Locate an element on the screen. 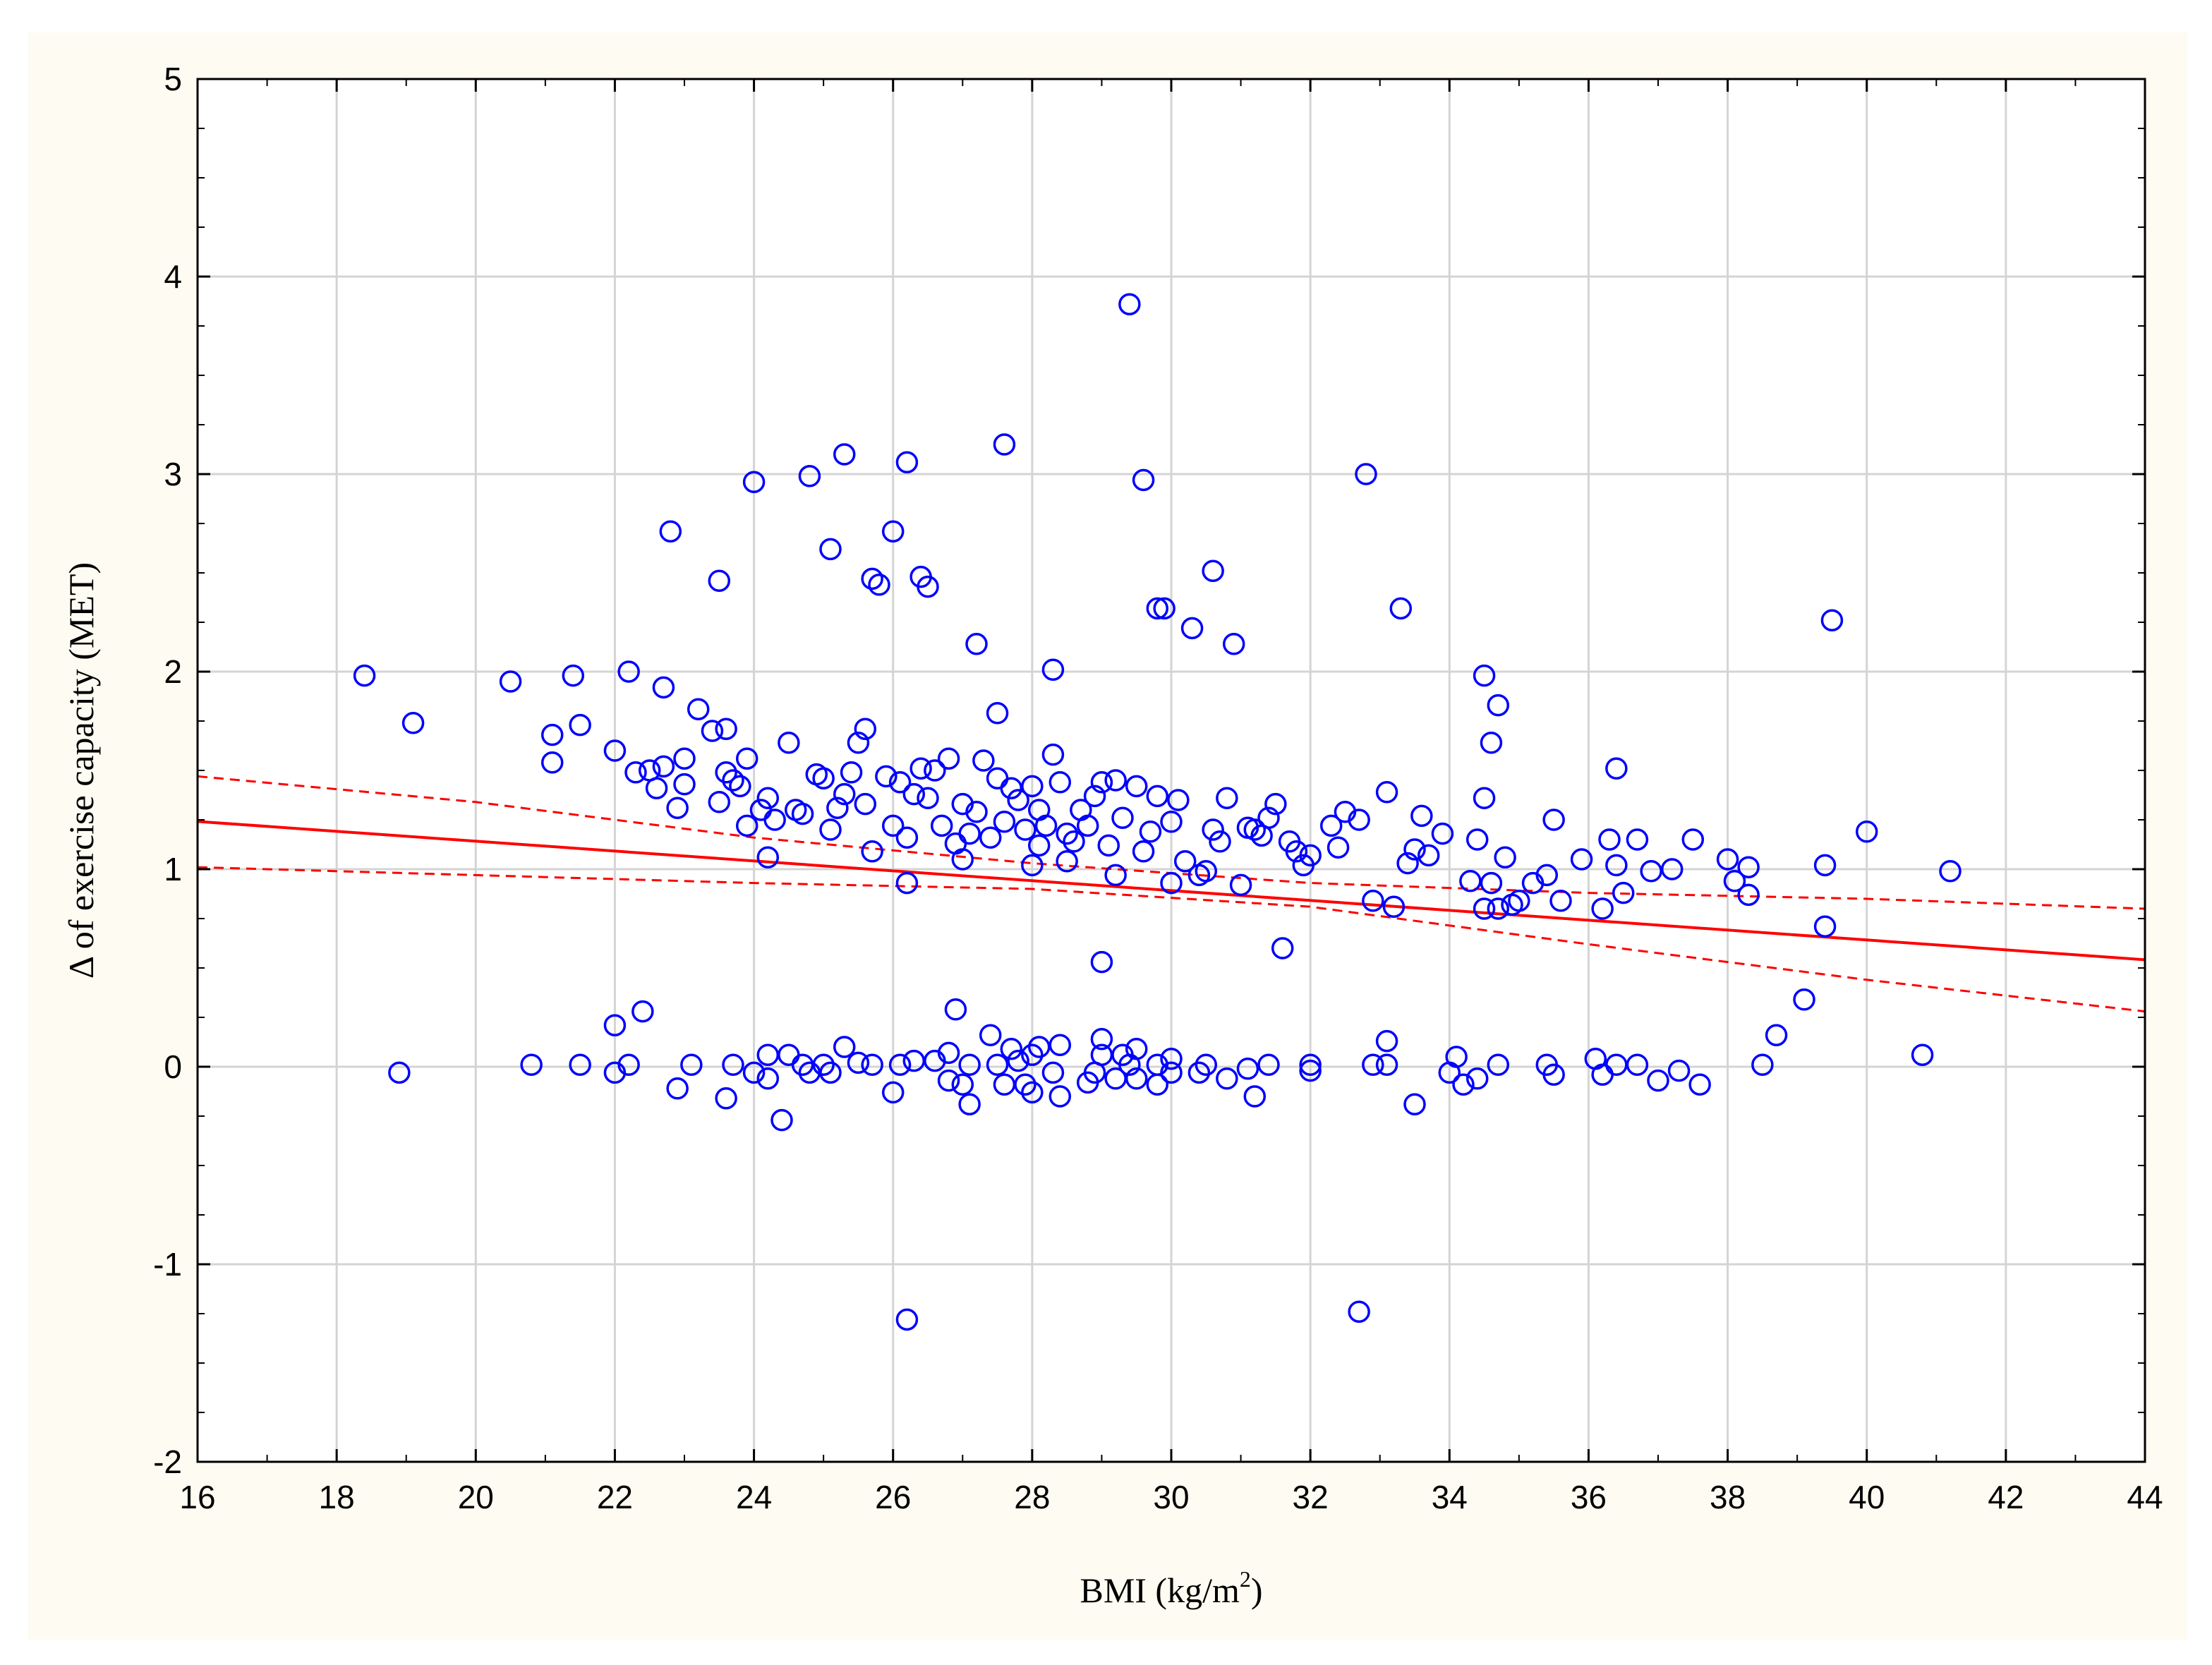 The image size is (2212, 1665). y-tick-label: 1 is located at coordinates (173, 870).